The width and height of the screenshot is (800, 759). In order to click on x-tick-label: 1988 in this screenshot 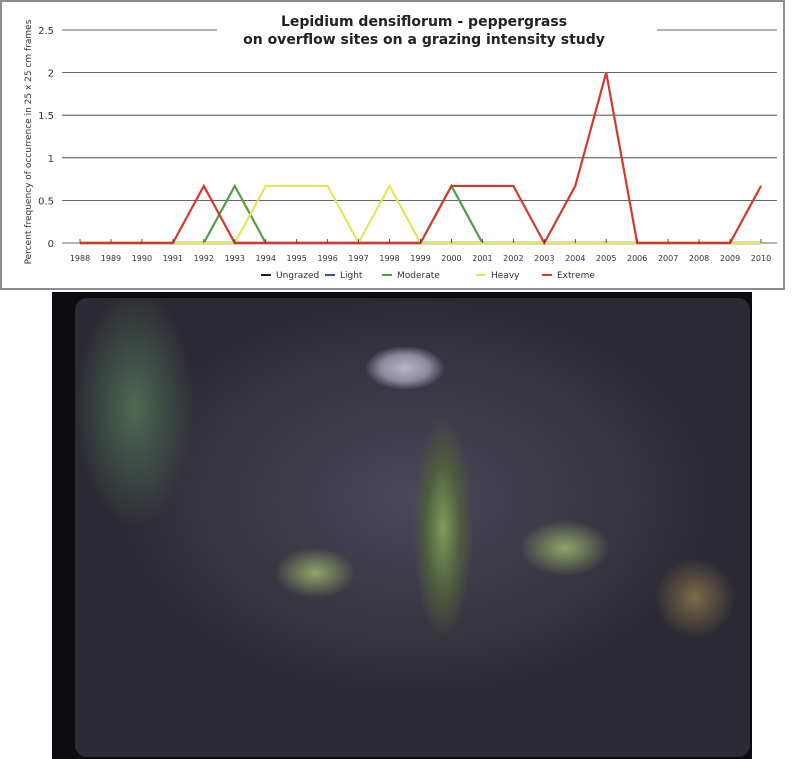, I will do `click(80, 258)`.